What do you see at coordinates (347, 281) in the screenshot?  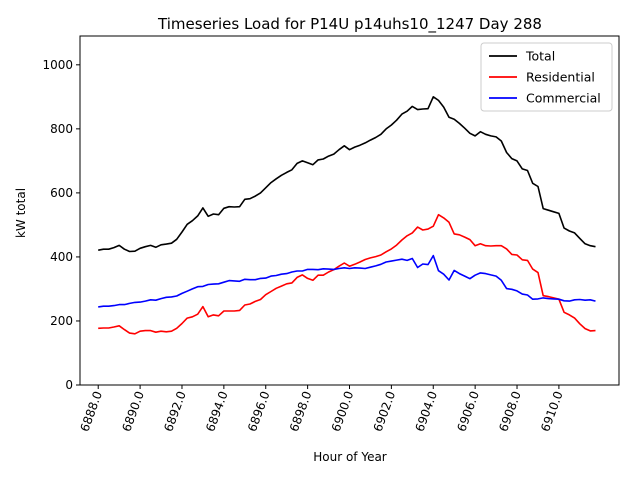 I see `series-line-commercial` at bounding box center [347, 281].